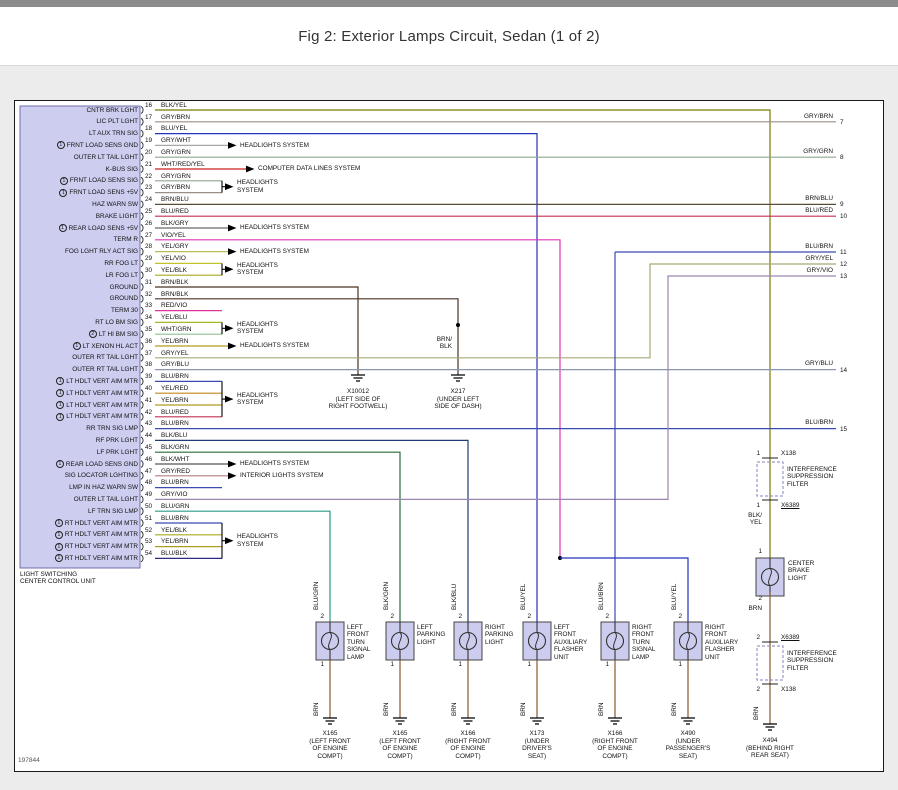 This screenshot has width=898, height=790. Describe the element at coordinates (105, 370) in the screenshot. I see `pin-signal-label: OUTER RT TAIL LGHT` at that location.